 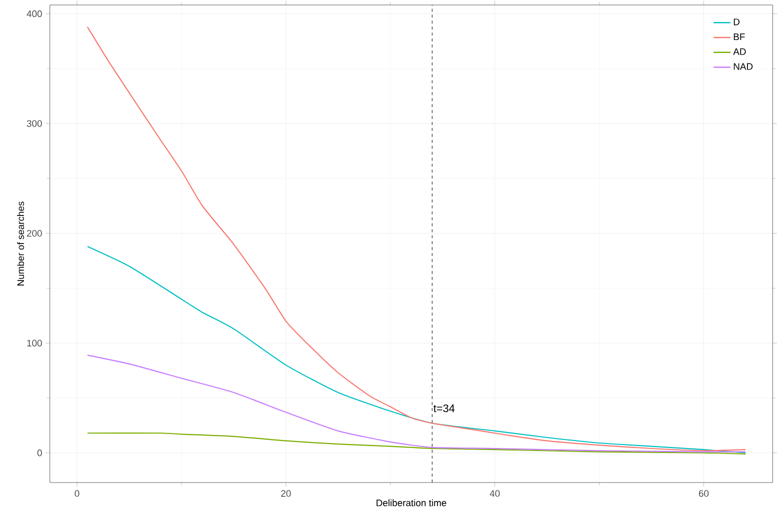 What do you see at coordinates (495, 493) in the screenshot?
I see `x-tick-label: 40` at bounding box center [495, 493].